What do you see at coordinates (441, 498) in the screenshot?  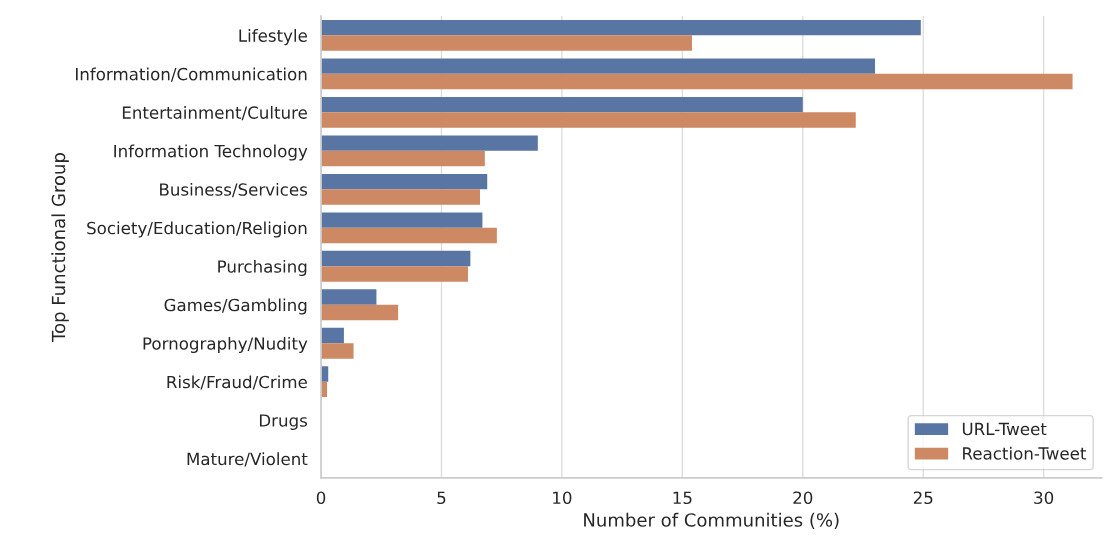 I see `x-tick-label: 5` at bounding box center [441, 498].